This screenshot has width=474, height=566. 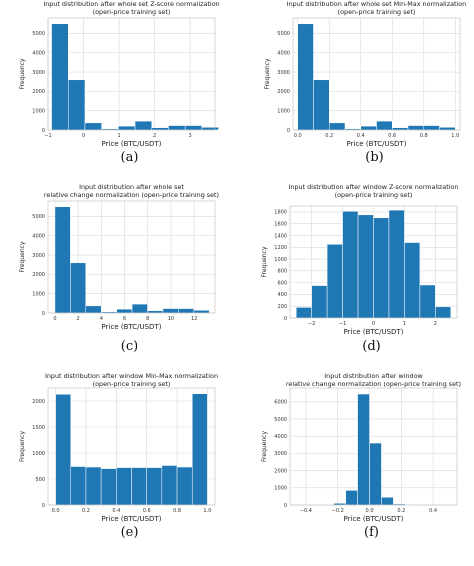 I want to click on y-tick-label: 1400, so click(x=280, y=236).